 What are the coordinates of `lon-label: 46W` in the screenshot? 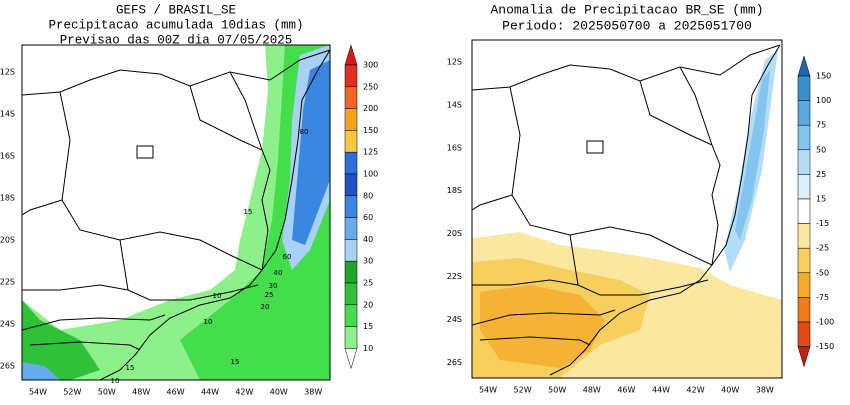 It's located at (626, 390).